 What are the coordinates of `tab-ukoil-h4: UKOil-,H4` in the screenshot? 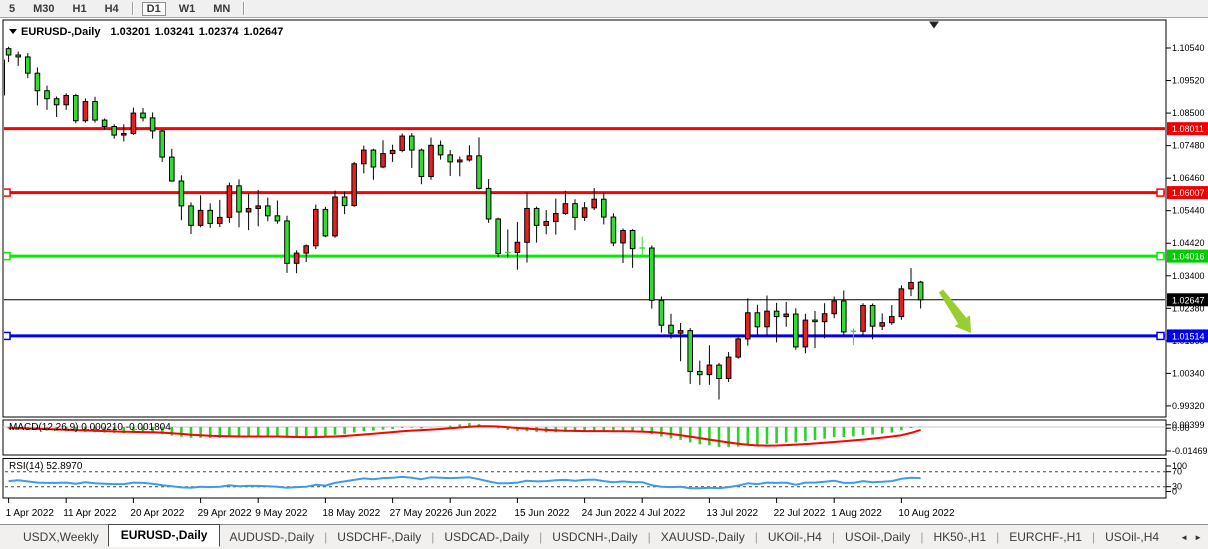 It's located at (794, 537).